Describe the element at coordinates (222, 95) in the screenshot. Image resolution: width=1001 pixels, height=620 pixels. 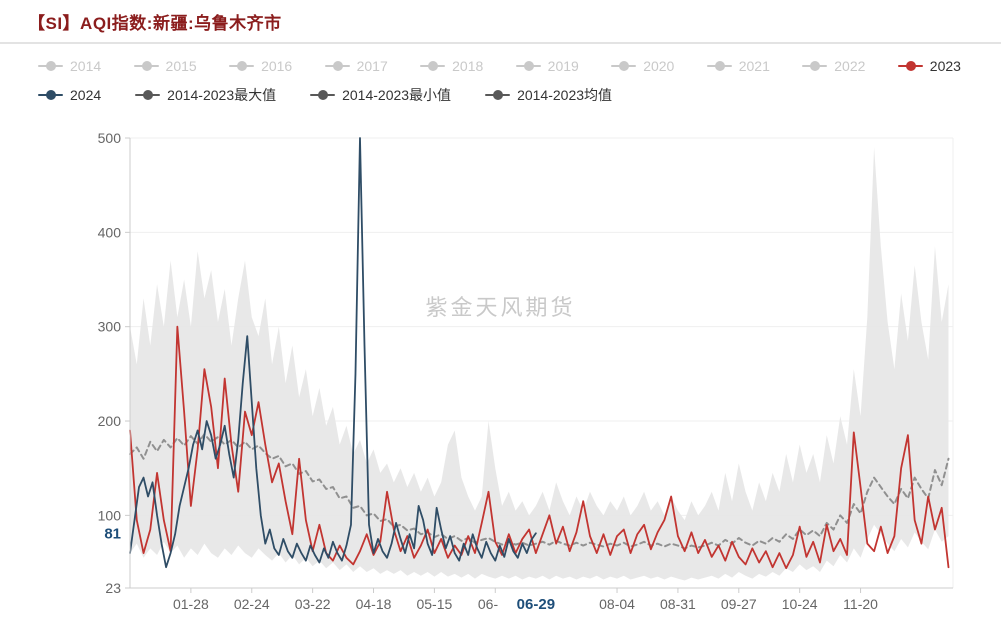
I see `legend-label: 2014-2023最大值` at that location.